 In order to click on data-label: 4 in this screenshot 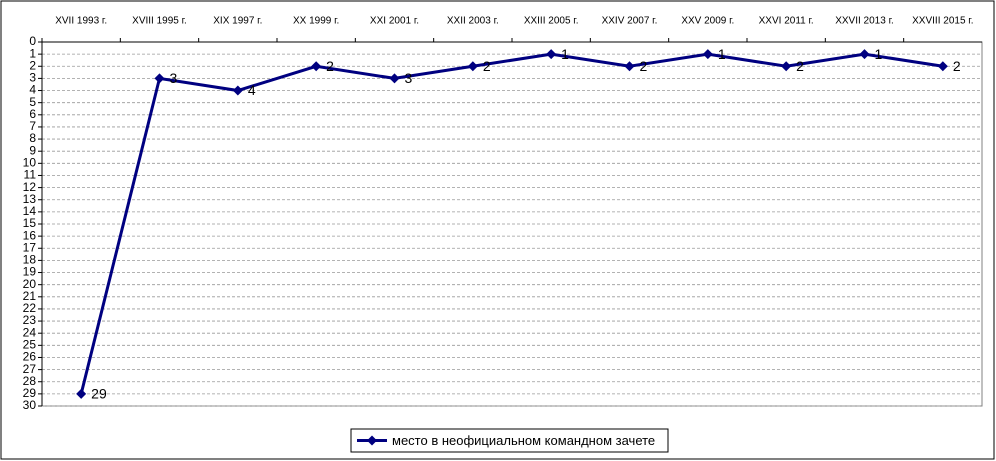, I will do `click(252, 90)`.